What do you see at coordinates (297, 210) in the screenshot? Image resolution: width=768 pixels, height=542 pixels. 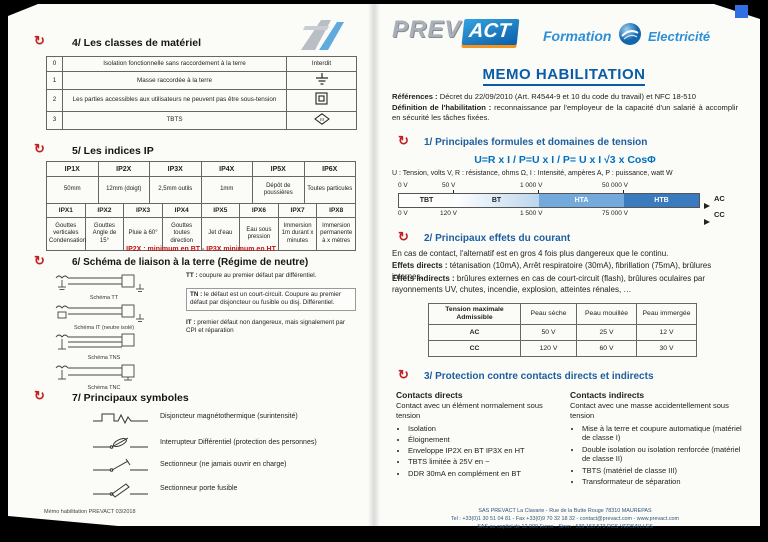 I see `ipx-header: IPX7` at bounding box center [297, 210].